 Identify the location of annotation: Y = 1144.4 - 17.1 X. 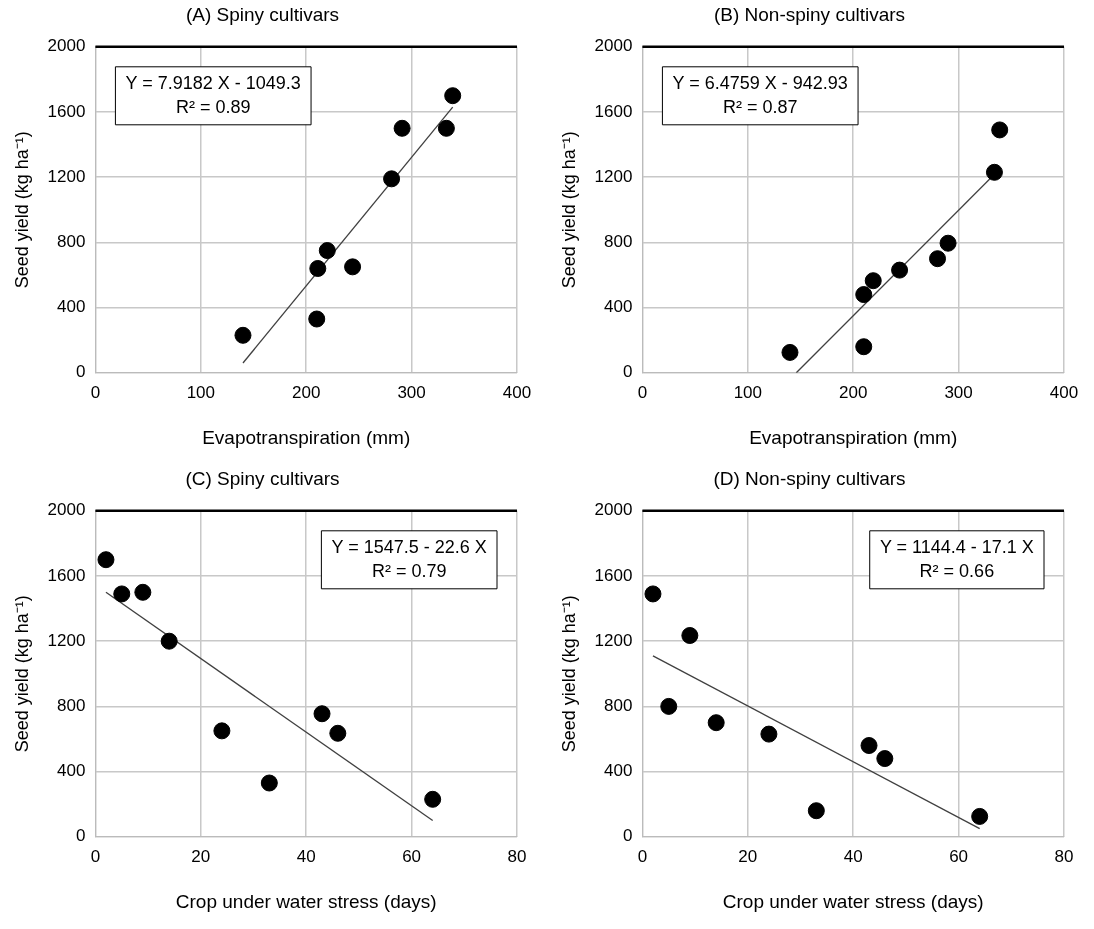
(956, 546).